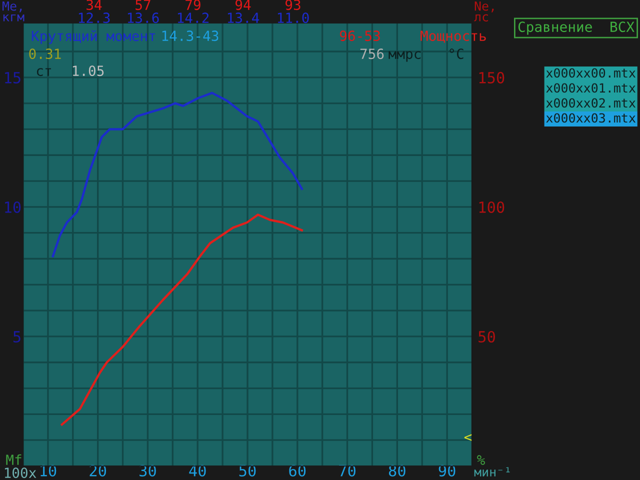 The image size is (640, 480). I want to click on annotation: 13.4, so click(244, 18).